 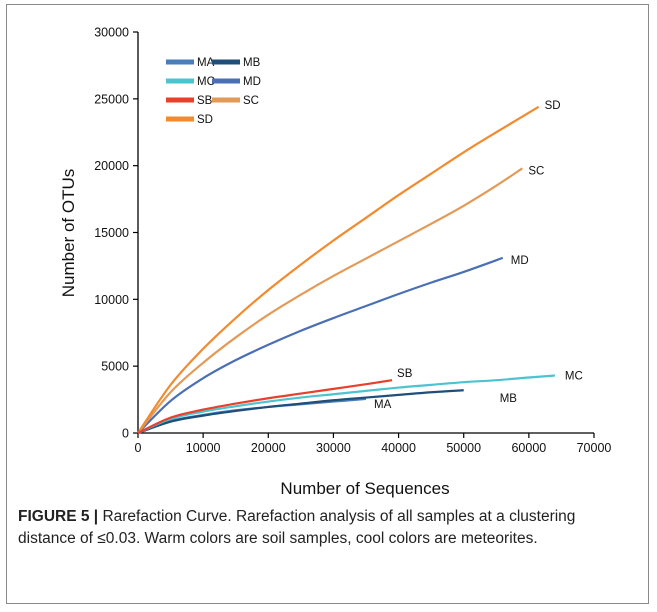 I want to click on x-axis-label: Number of Sequences, so click(x=364, y=488).